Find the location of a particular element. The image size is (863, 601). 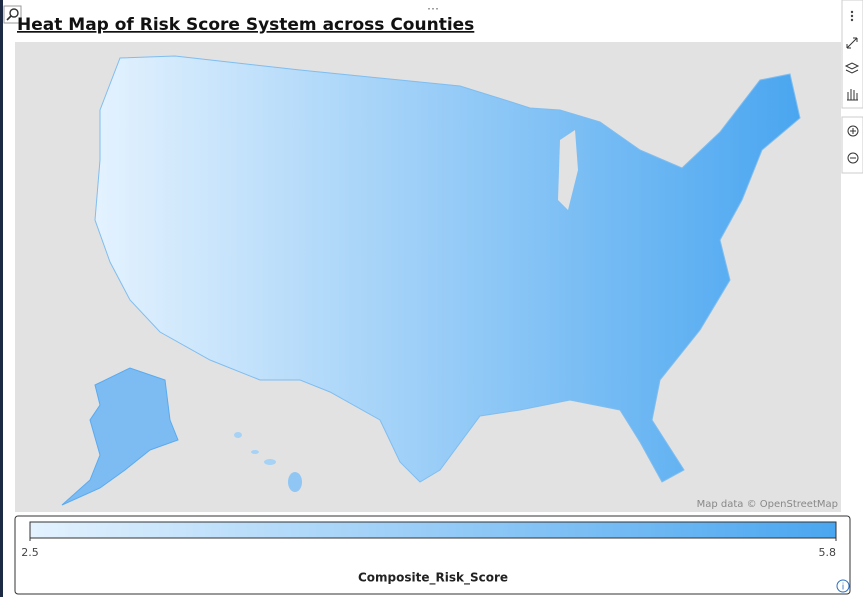

info-icon: i is located at coordinates (843, 588).